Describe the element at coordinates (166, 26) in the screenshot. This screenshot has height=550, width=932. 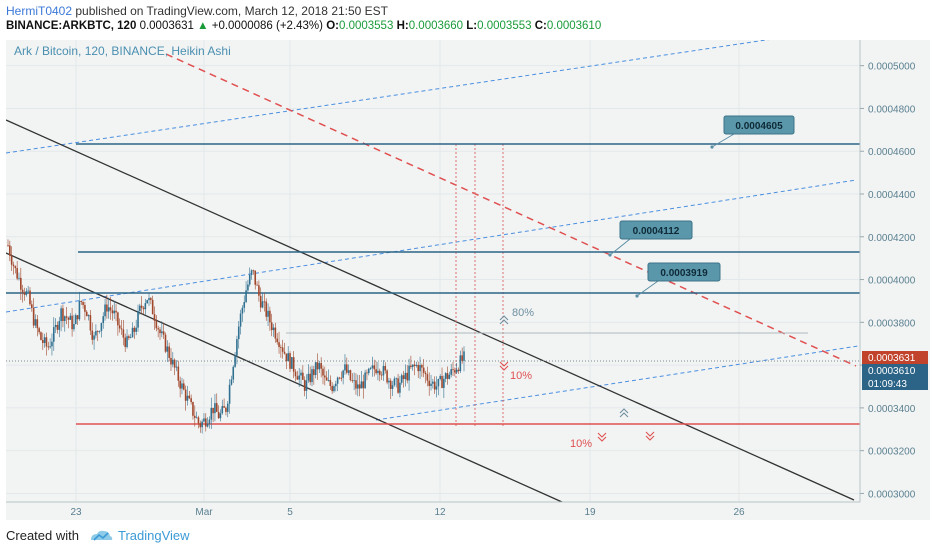
I see `last-price: 0.0003631` at that location.